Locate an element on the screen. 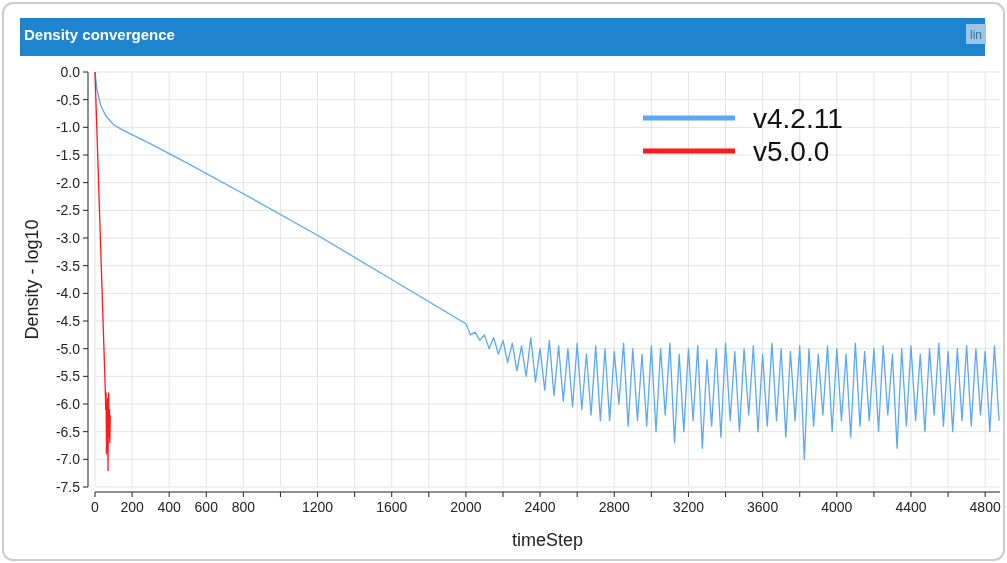  x-tick-label: 600 is located at coordinates (206, 507).